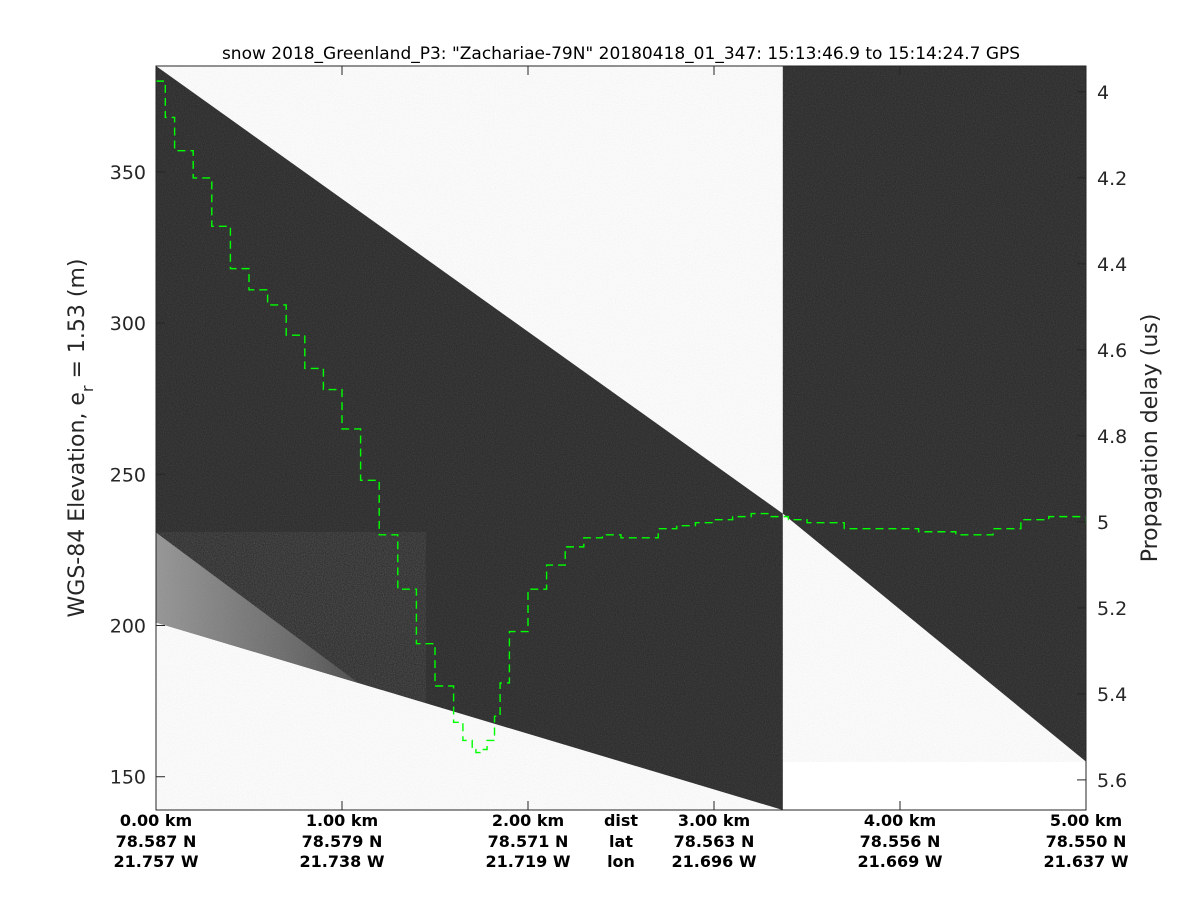  Describe the element at coordinates (621, 861) in the screenshot. I see `lon-row-label: lon` at that location.